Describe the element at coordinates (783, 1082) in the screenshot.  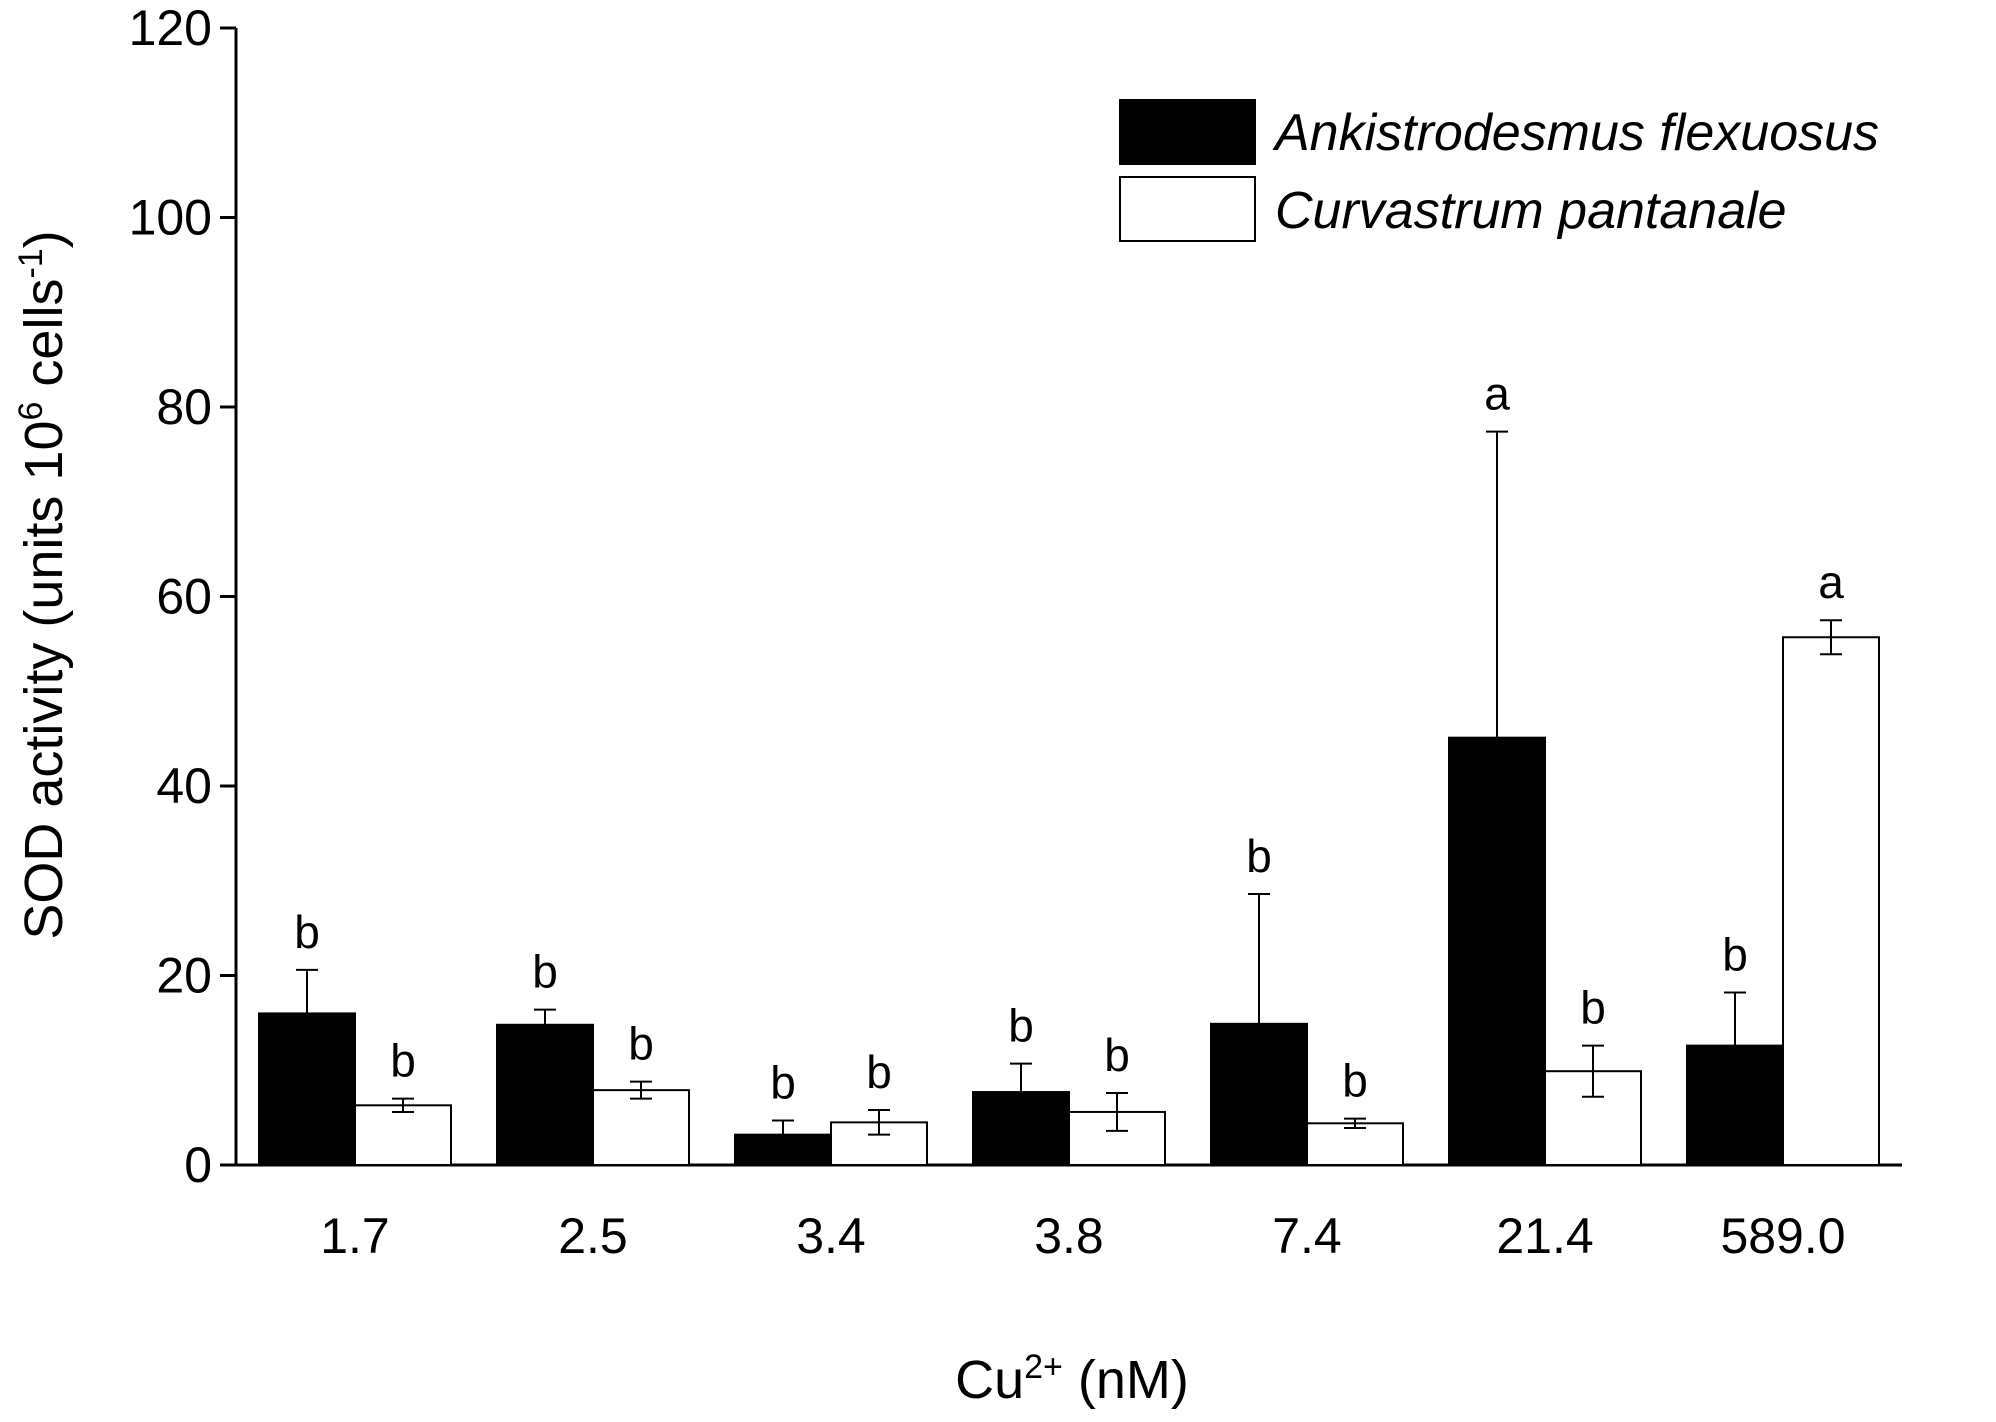
I see `sig-label-s1-2: b` at that location.